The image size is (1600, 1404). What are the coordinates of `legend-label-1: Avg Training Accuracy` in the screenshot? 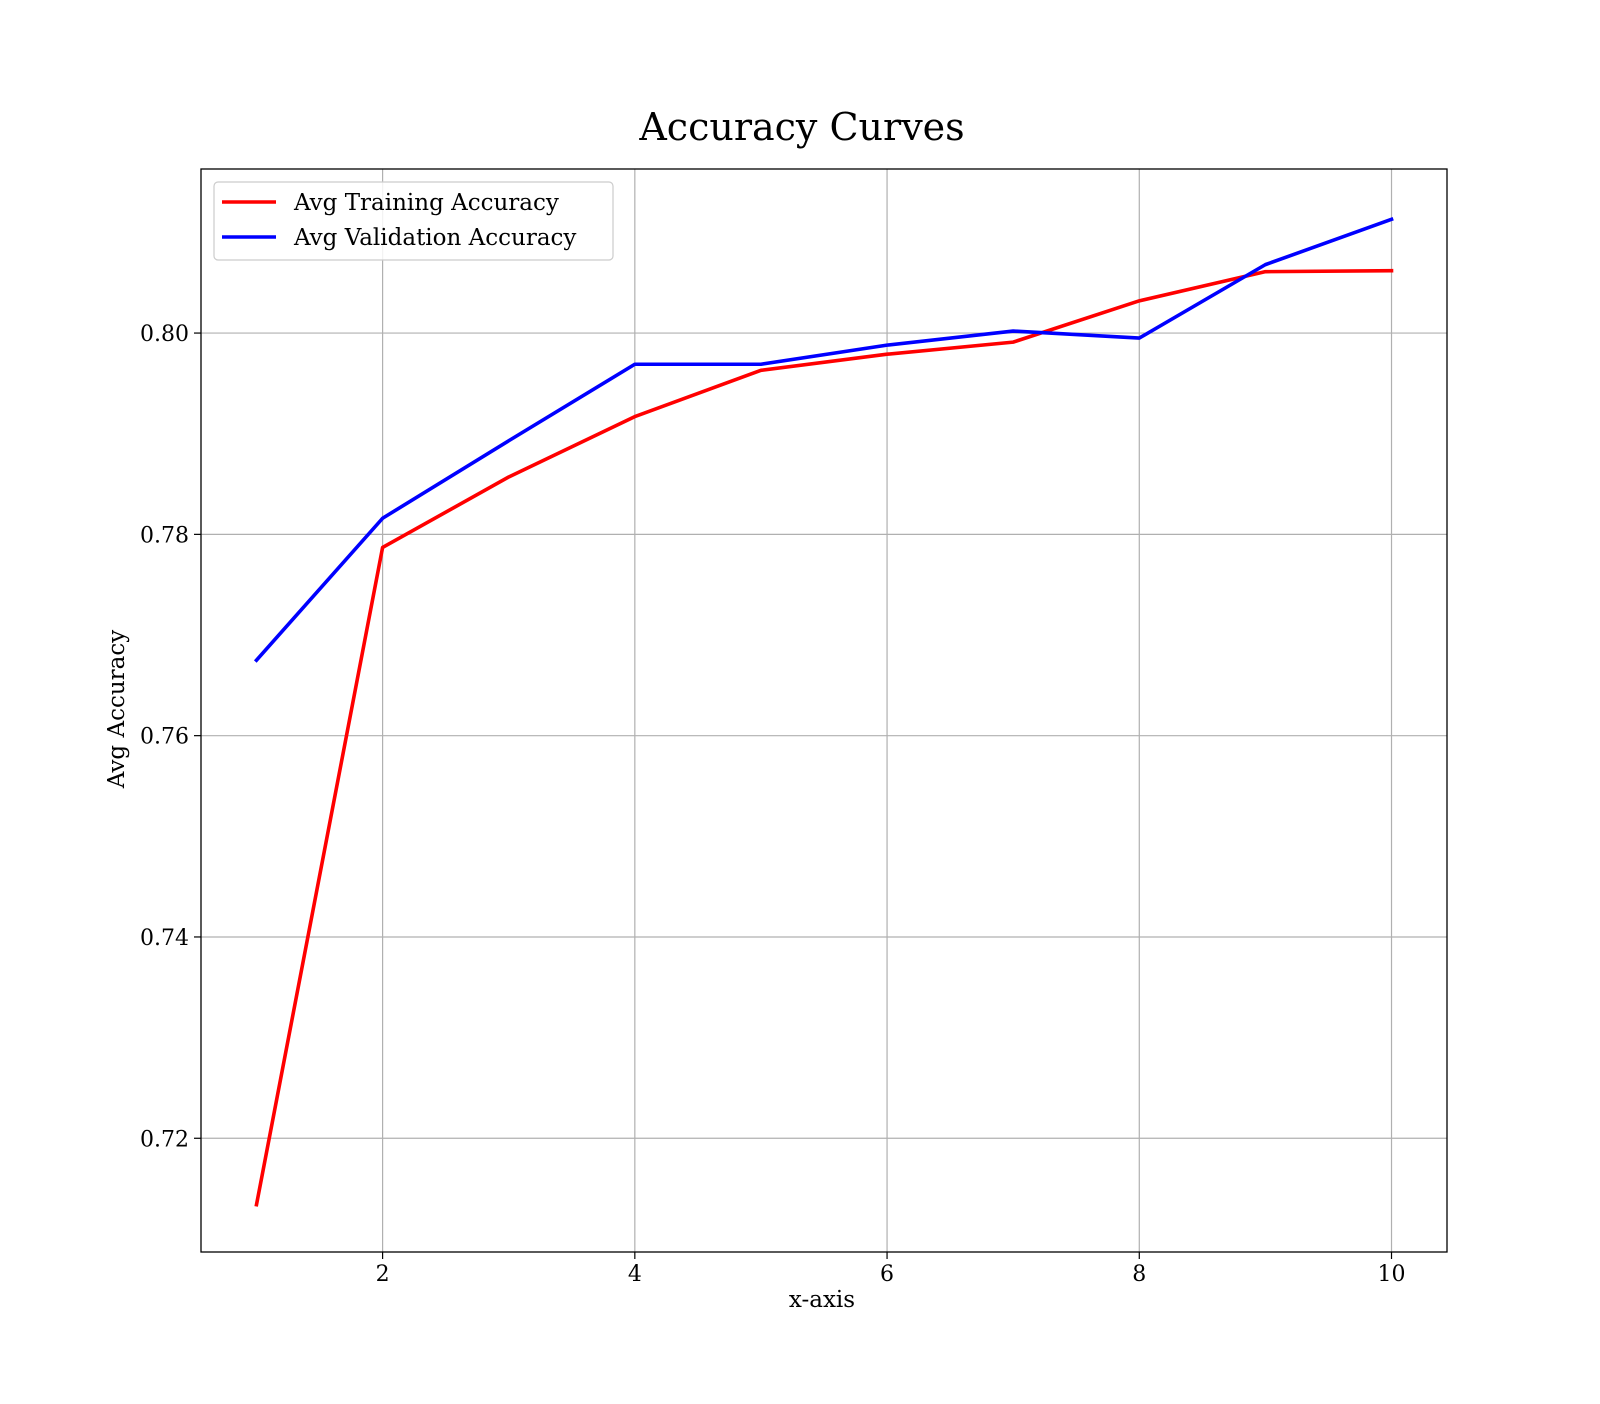 It's located at (426, 203).